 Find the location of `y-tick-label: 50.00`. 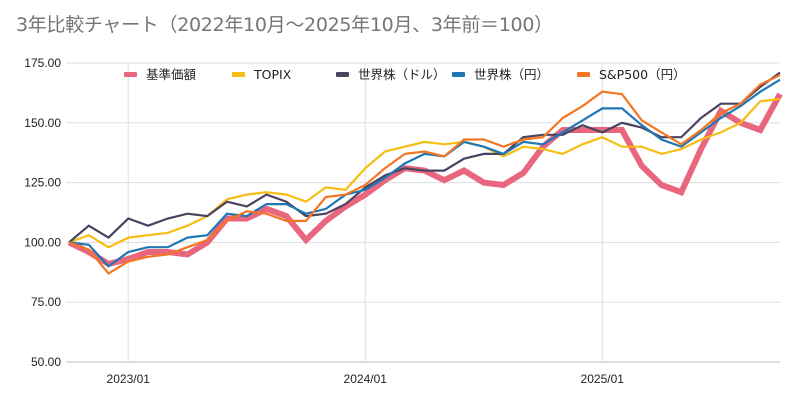

y-tick-label: 50.00 is located at coordinates (46, 362).